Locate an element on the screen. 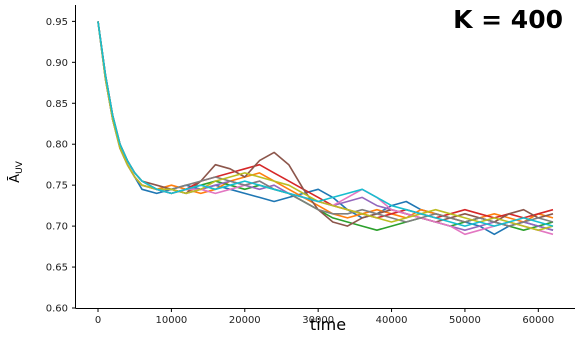 This screenshot has height=341, width=575. y-tick-label: 0.85 is located at coordinates (57, 104).